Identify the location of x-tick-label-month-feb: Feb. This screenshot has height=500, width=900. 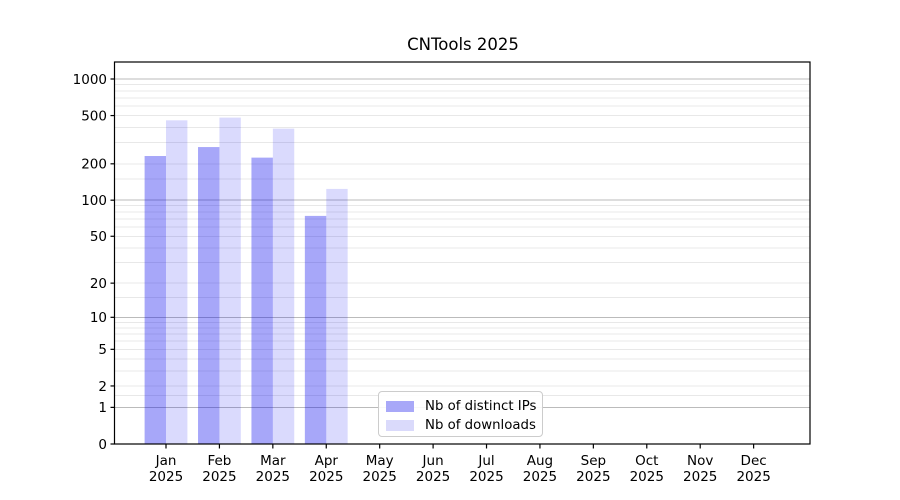
(219, 461).